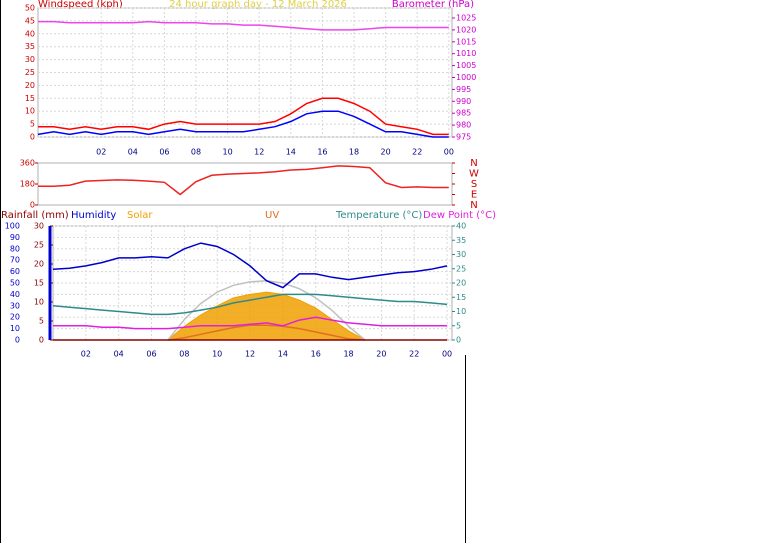  I want to click on y2-tick-label: 30, so click(461, 254).